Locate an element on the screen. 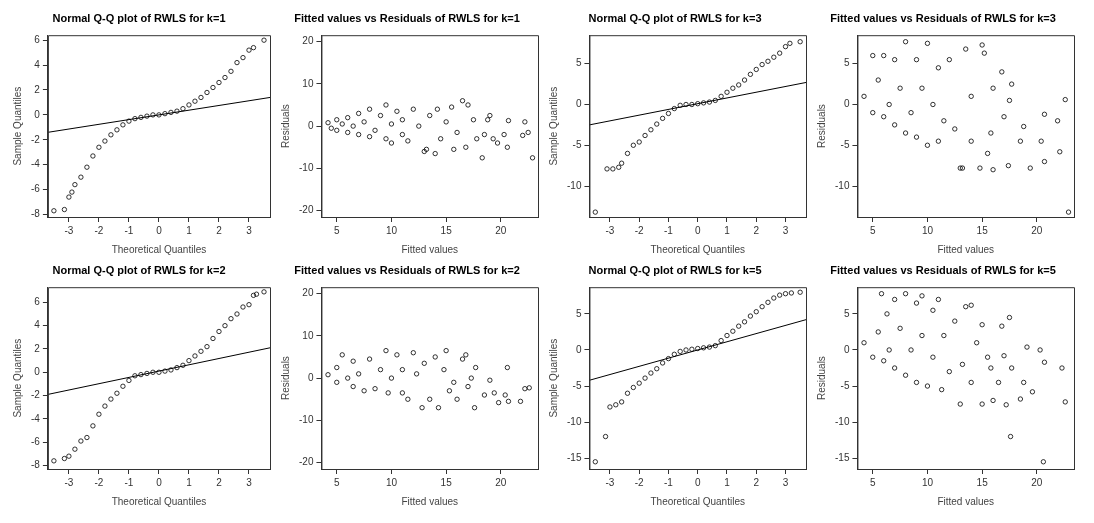  y-tick-label: -15 is located at coordinates (574, 457).